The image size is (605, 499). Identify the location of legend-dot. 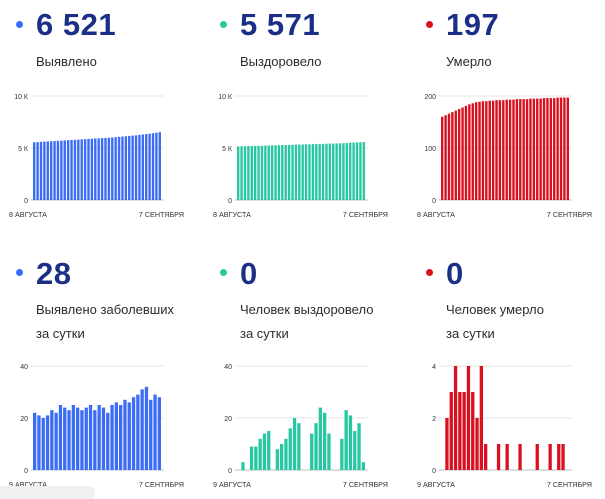
(223, 272).